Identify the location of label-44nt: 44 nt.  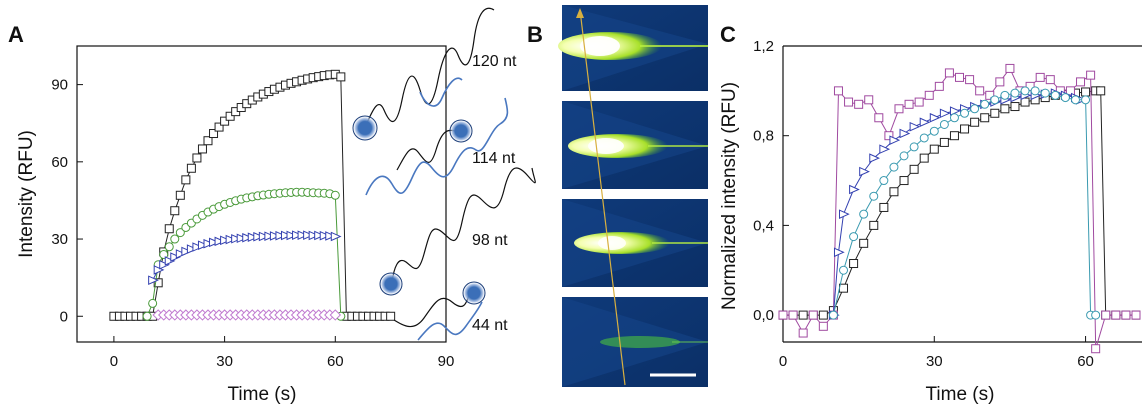
(490, 325).